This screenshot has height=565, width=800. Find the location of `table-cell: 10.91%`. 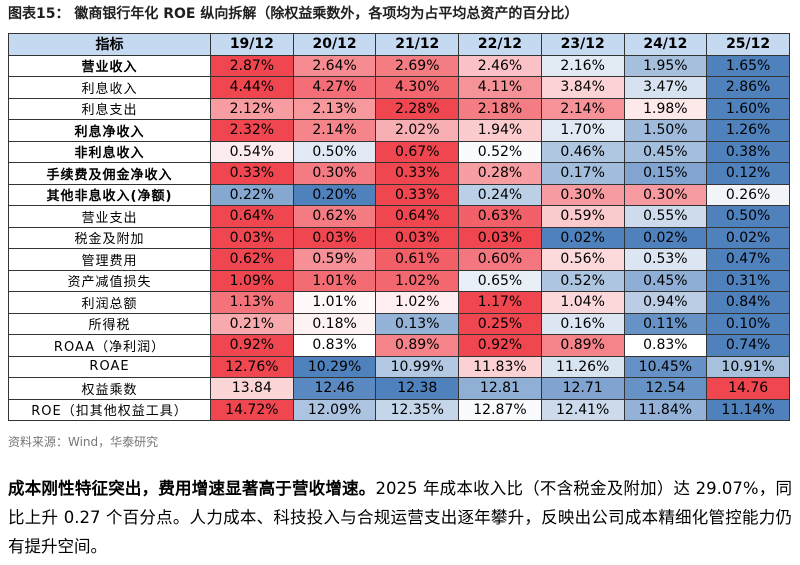

table-cell: 10.91% is located at coordinates (748, 366).